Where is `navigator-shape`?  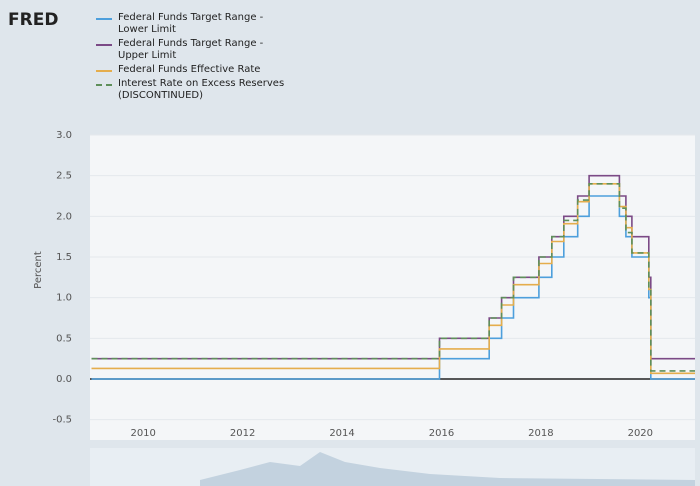
navigator-shape is located at coordinates (447, 469).